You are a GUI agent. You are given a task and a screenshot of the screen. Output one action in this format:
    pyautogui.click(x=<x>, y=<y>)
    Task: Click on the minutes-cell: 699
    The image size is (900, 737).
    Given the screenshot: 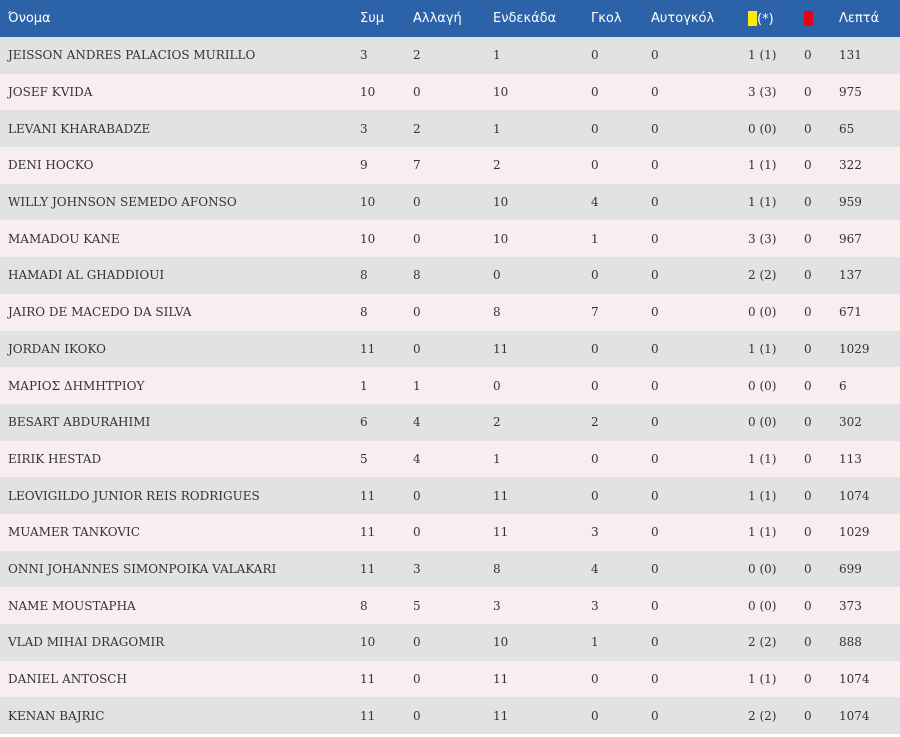 What is the action you would take?
    pyautogui.click(x=850, y=568)
    